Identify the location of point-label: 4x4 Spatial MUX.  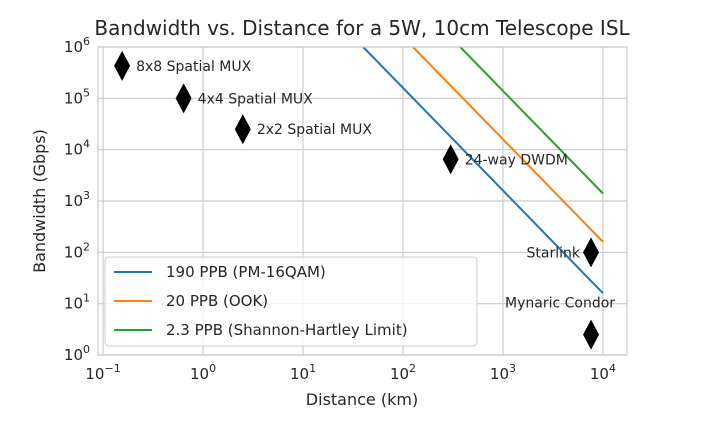
(256, 99).